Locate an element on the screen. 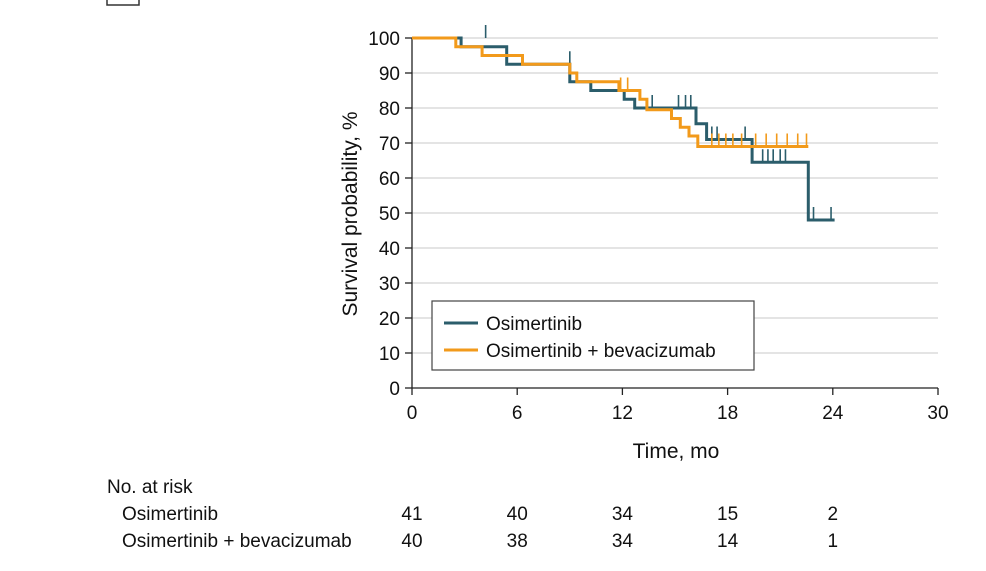 This screenshot has width=986, height=571. risk-count-row0-t18: 15 is located at coordinates (727, 514).